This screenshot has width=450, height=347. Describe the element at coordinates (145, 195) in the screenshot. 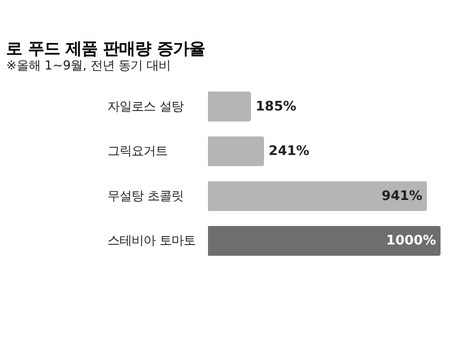

I see `y-tick-label: 무설탕 초콜릿` at that location.